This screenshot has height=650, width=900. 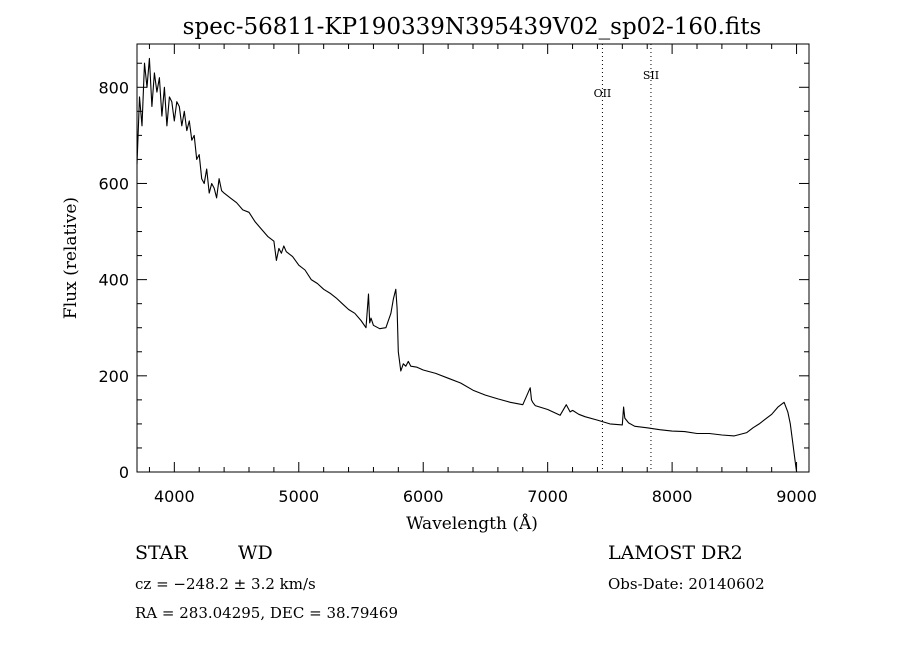 What do you see at coordinates (113, 376) in the screenshot?
I see `y-tick-label: 200` at bounding box center [113, 376].